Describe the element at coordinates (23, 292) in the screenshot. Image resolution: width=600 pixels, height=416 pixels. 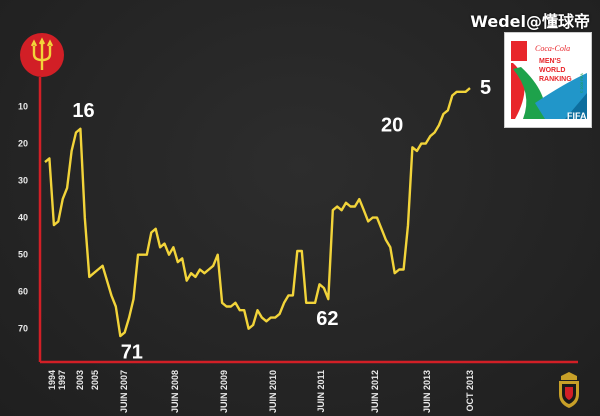
I see `y-tick-label: 60` at that location.